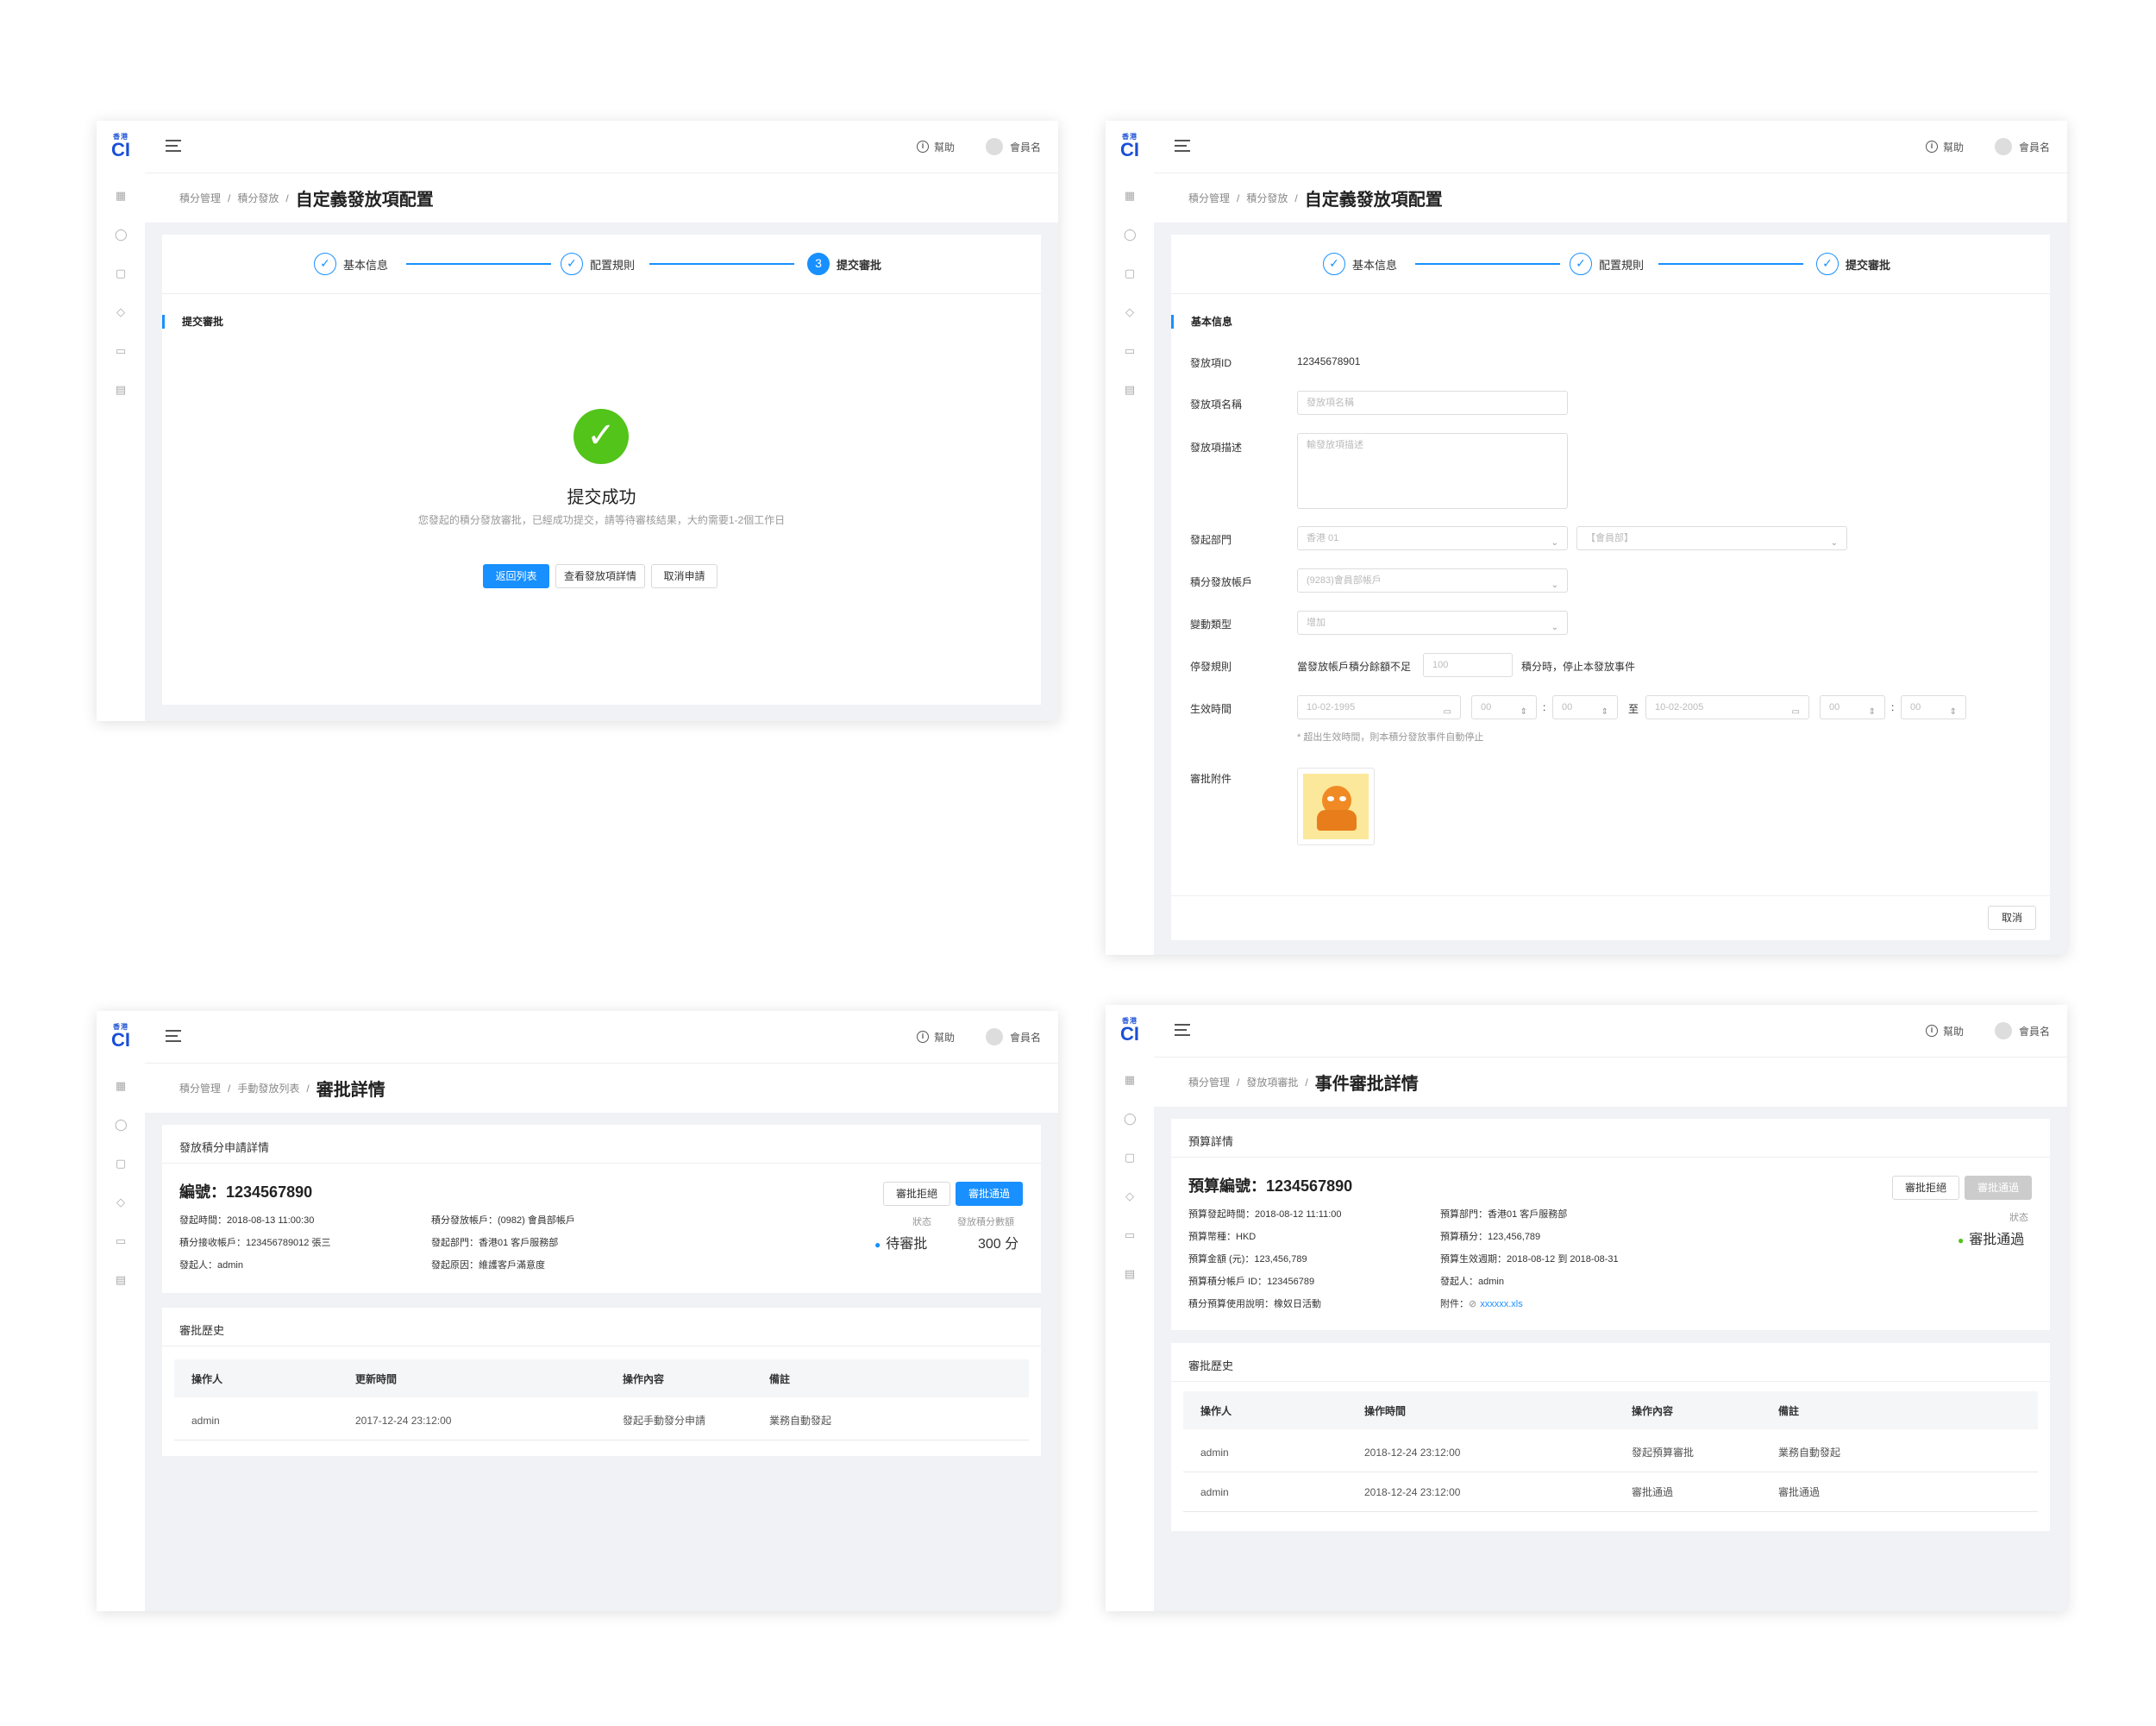 This screenshot has height=1726, width=2156. What do you see at coordinates (1390, 738) in the screenshot?
I see `time-note: * 超出生效時間，則本積分發放事件自動停止` at bounding box center [1390, 738].